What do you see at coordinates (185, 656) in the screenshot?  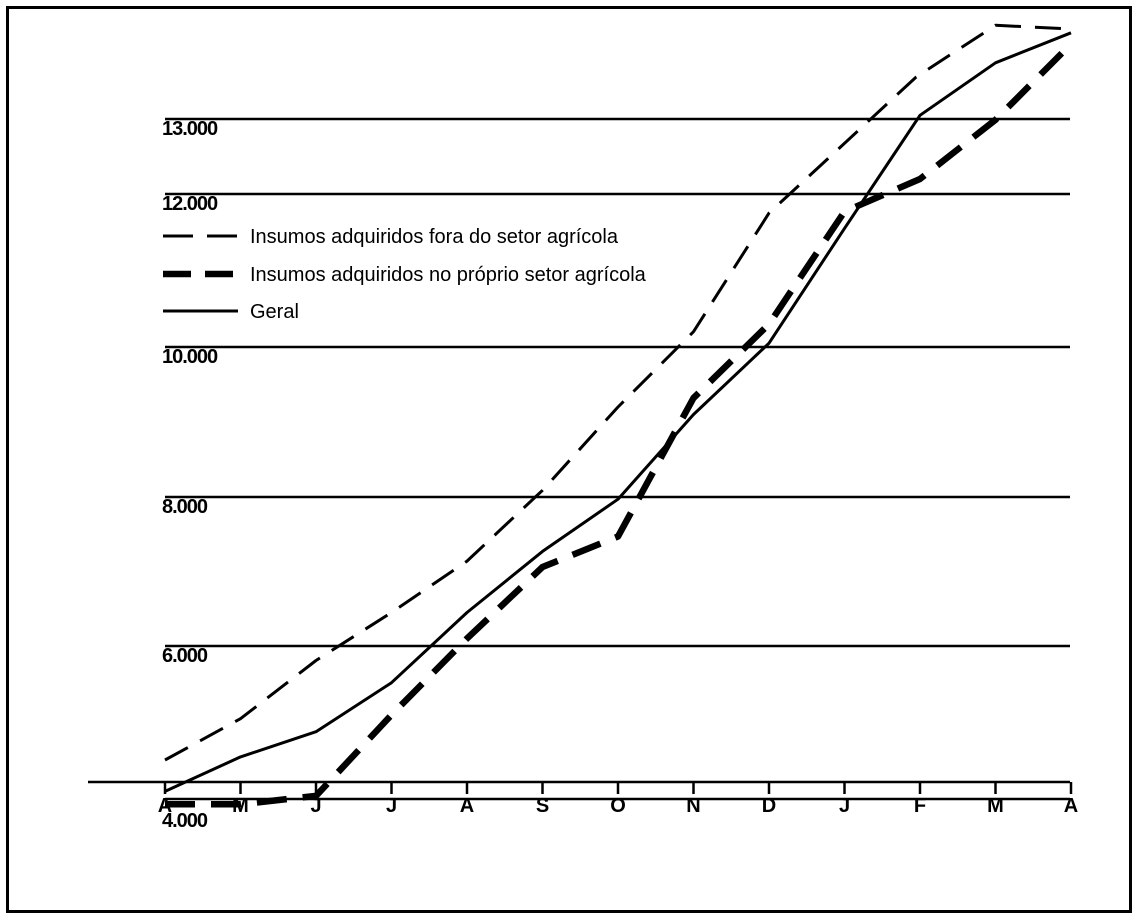 I see `y-tick-label: 6.000` at bounding box center [185, 656].